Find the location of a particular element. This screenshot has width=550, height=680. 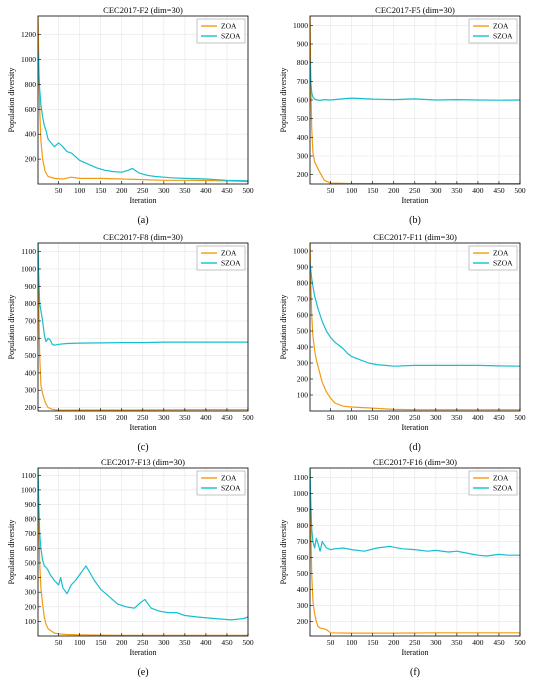

panel-label: (e) is located at coordinates (142, 672).